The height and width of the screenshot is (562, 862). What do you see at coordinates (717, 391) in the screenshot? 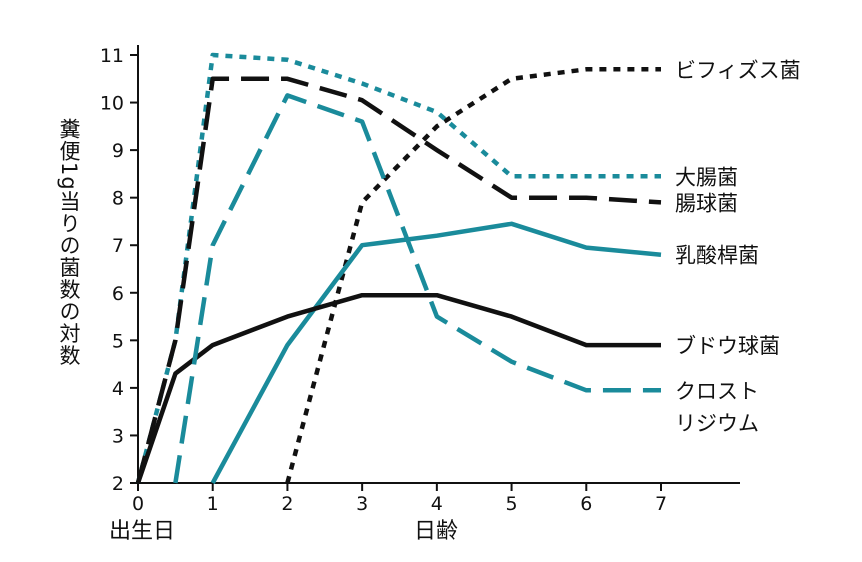
I see `series-label: クロスト` at bounding box center [717, 391].